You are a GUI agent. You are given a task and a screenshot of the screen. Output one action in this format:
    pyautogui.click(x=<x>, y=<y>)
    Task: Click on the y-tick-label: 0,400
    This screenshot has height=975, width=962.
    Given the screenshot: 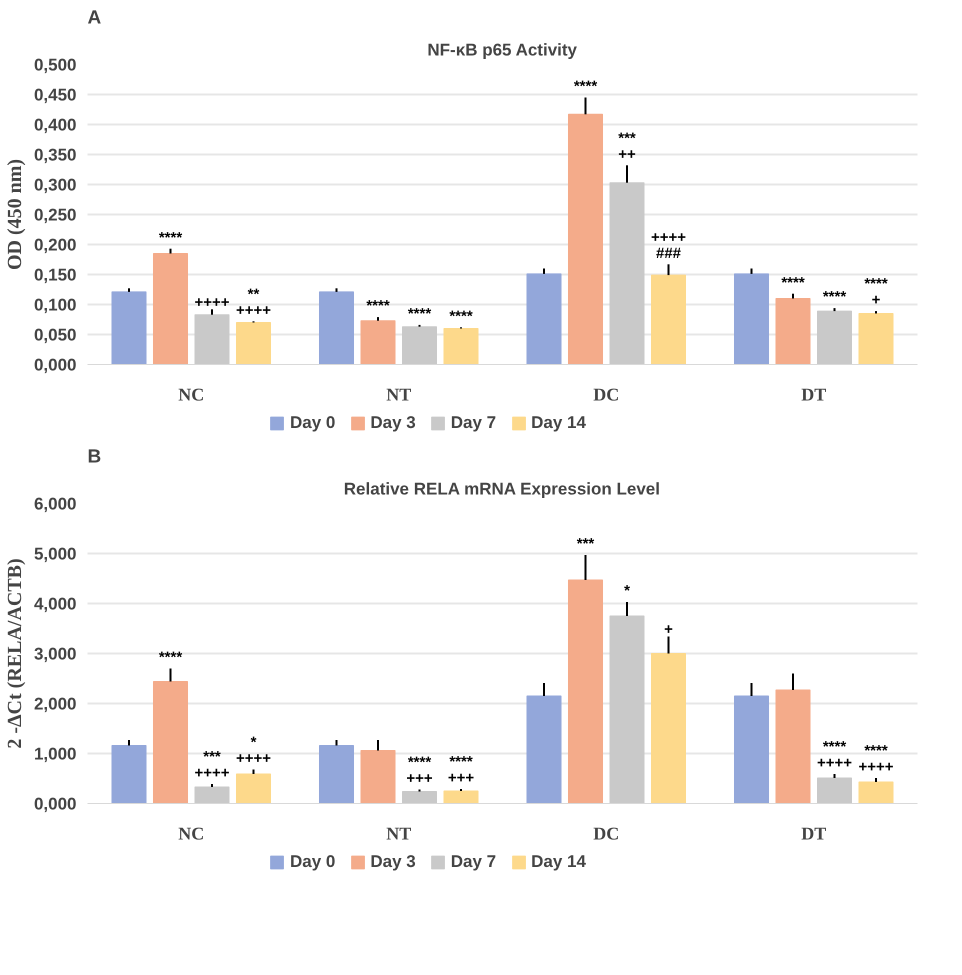 What is the action you would take?
    pyautogui.click(x=55, y=125)
    